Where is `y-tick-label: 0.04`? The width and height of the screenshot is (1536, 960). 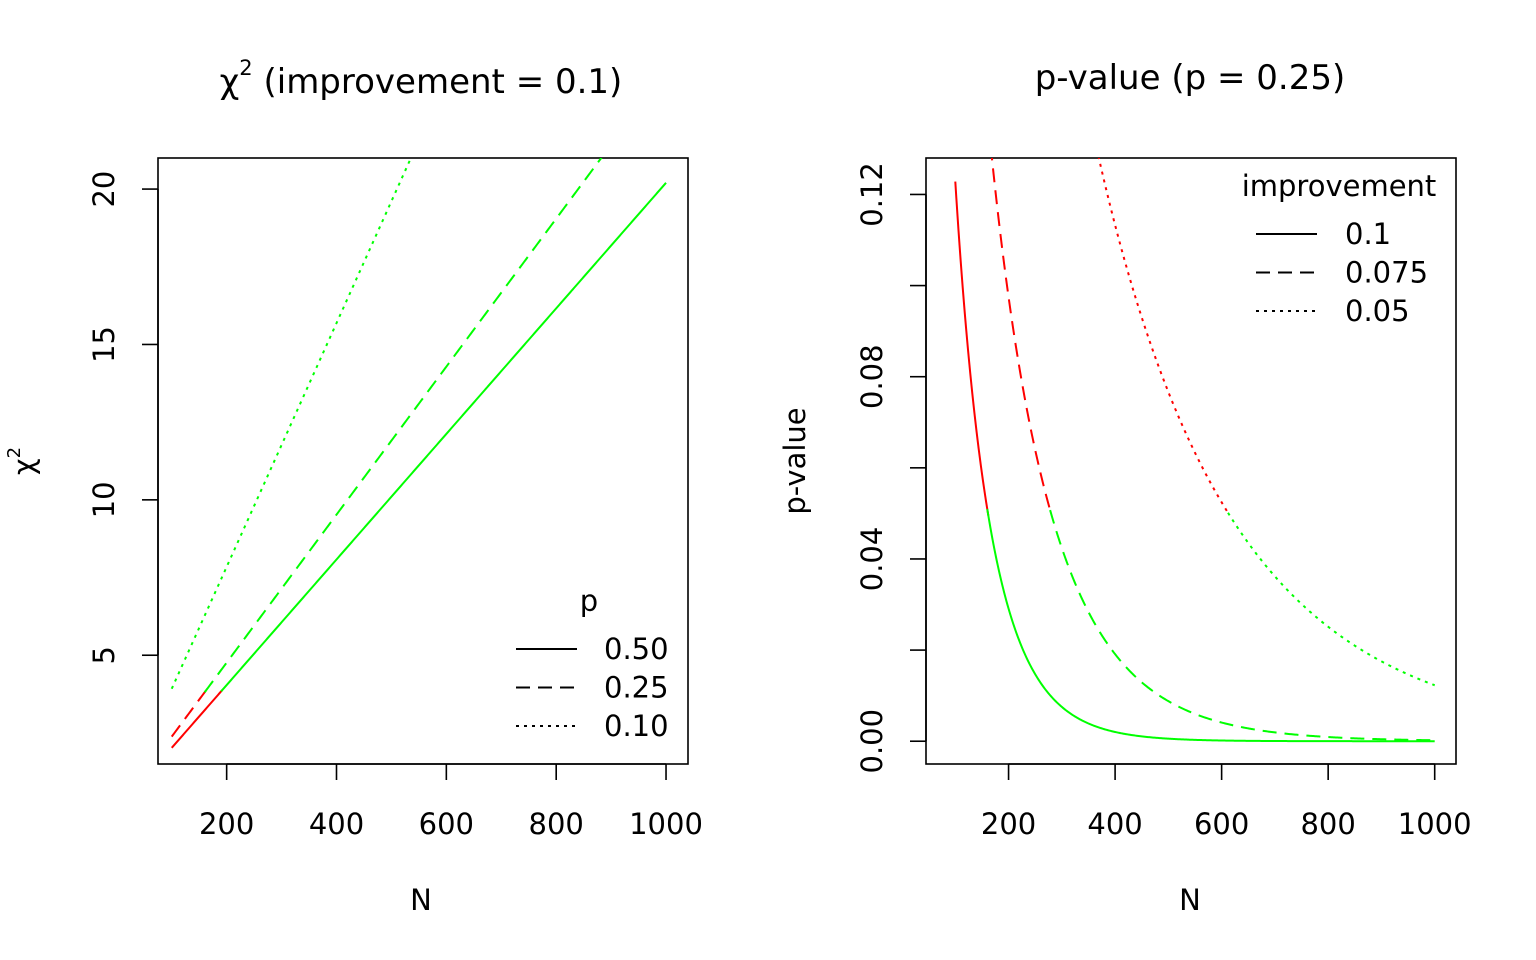 y-tick-label: 0.04 is located at coordinates (872, 559).